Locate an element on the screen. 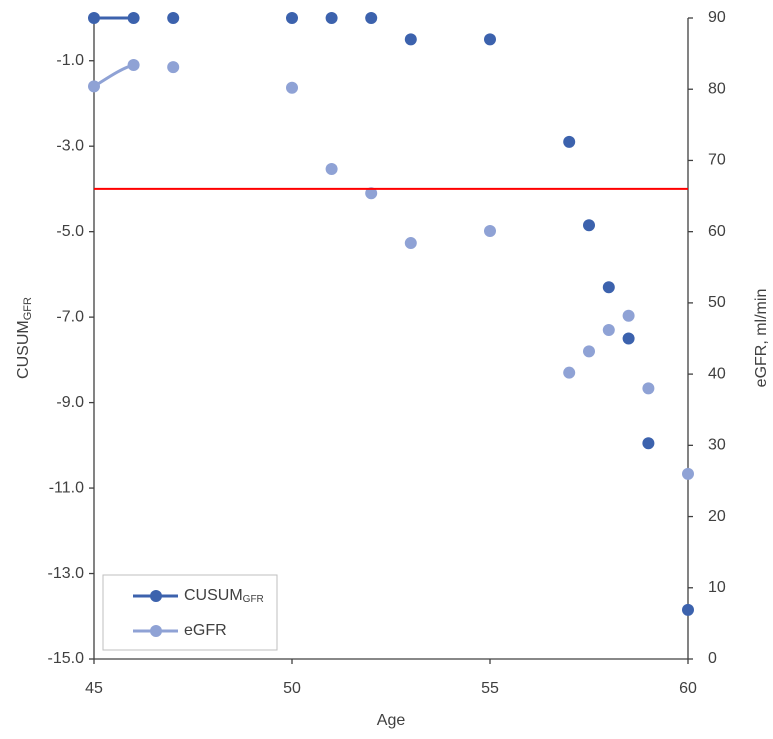 The width and height of the screenshot is (773, 739). y-tick-label: -5.0 is located at coordinates (70, 231).